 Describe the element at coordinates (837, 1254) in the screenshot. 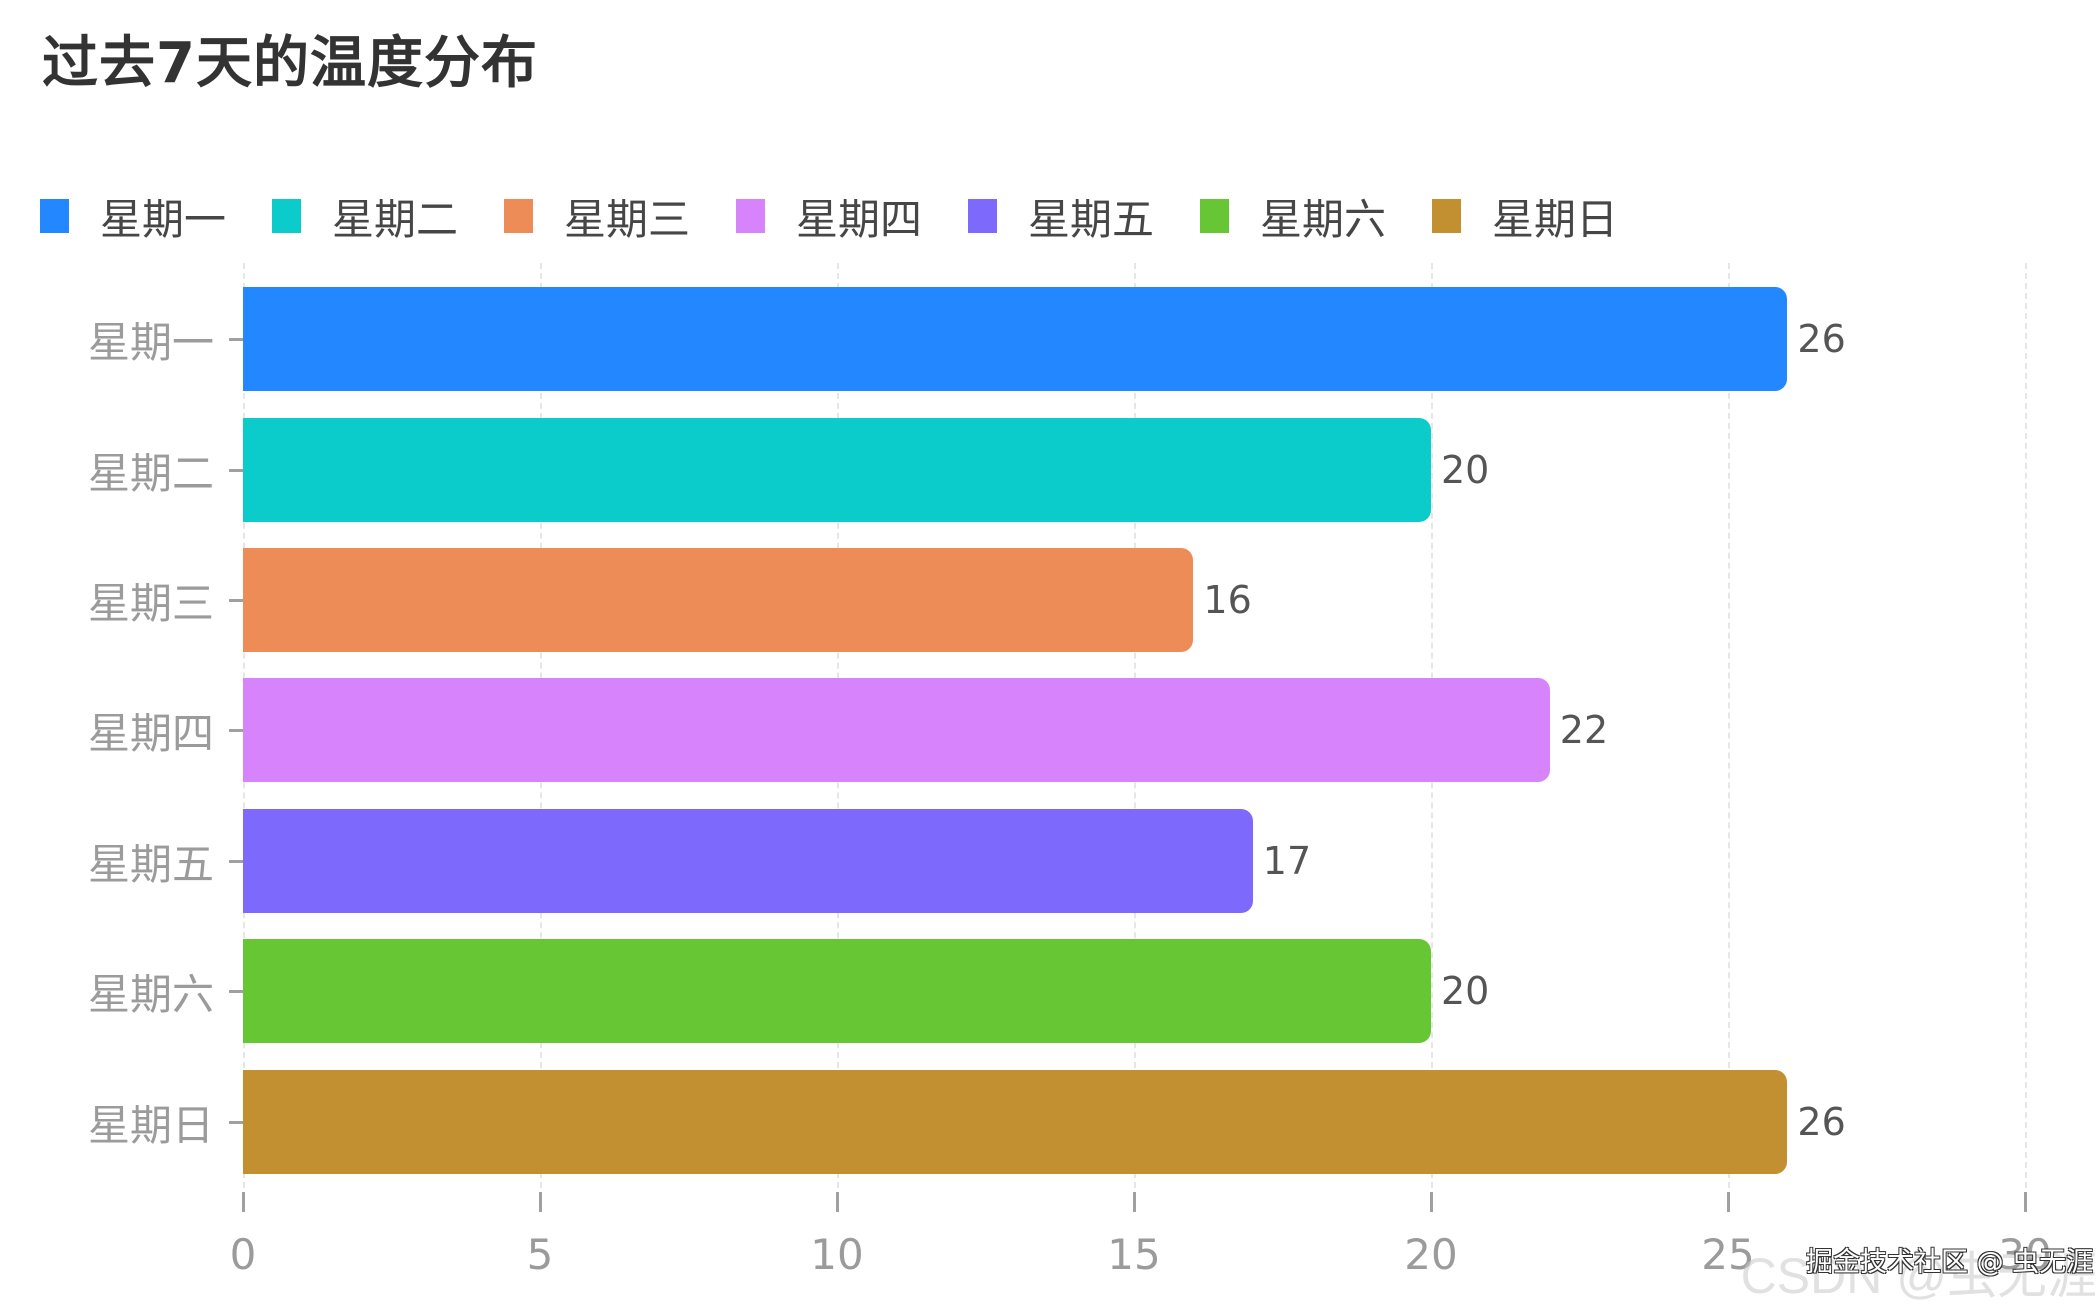

I see `x-axis-label: 10` at that location.